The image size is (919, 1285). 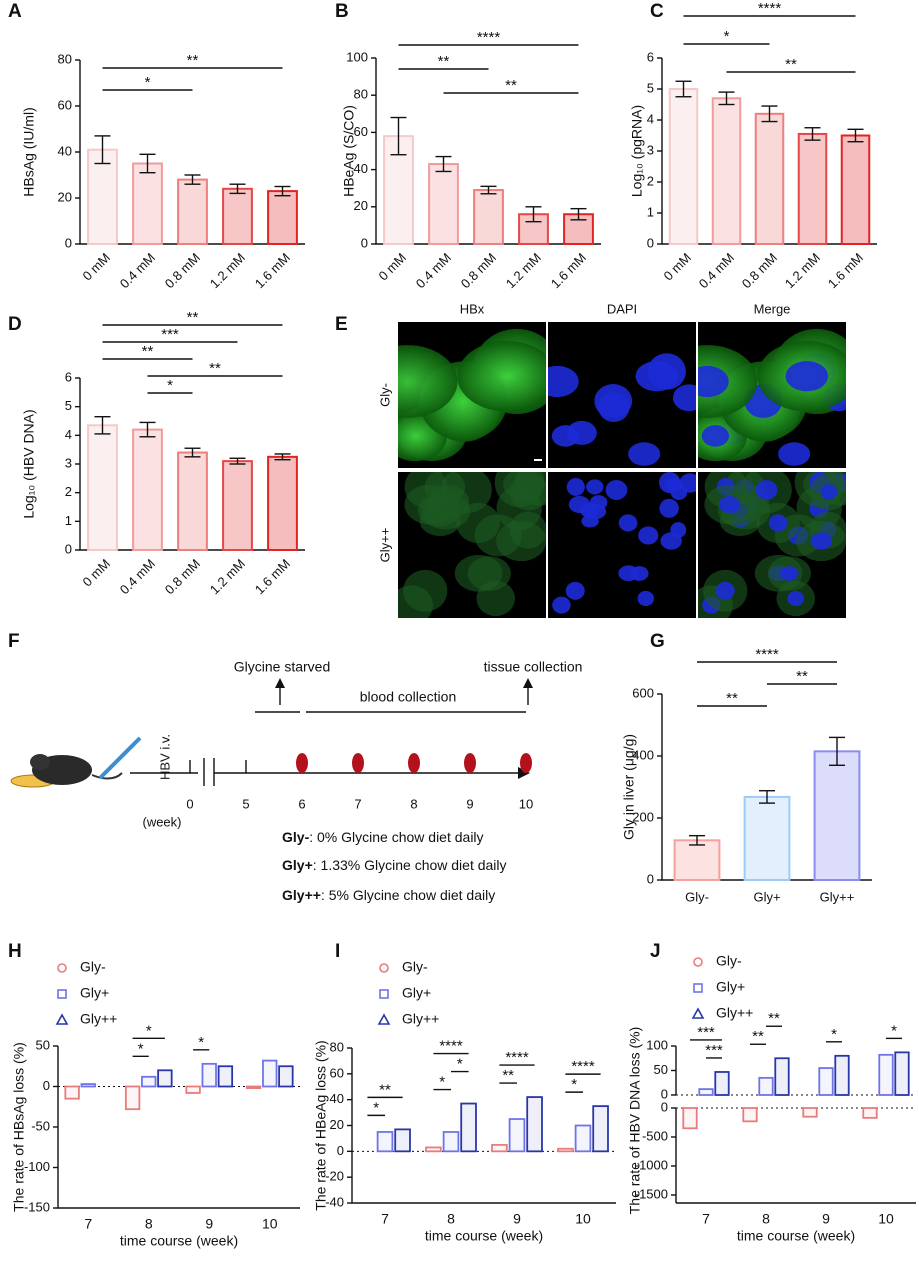 What do you see at coordinates (383, 837) in the screenshot?
I see `diet-line: Gly-: 0% Glycine chow diet daily` at bounding box center [383, 837].